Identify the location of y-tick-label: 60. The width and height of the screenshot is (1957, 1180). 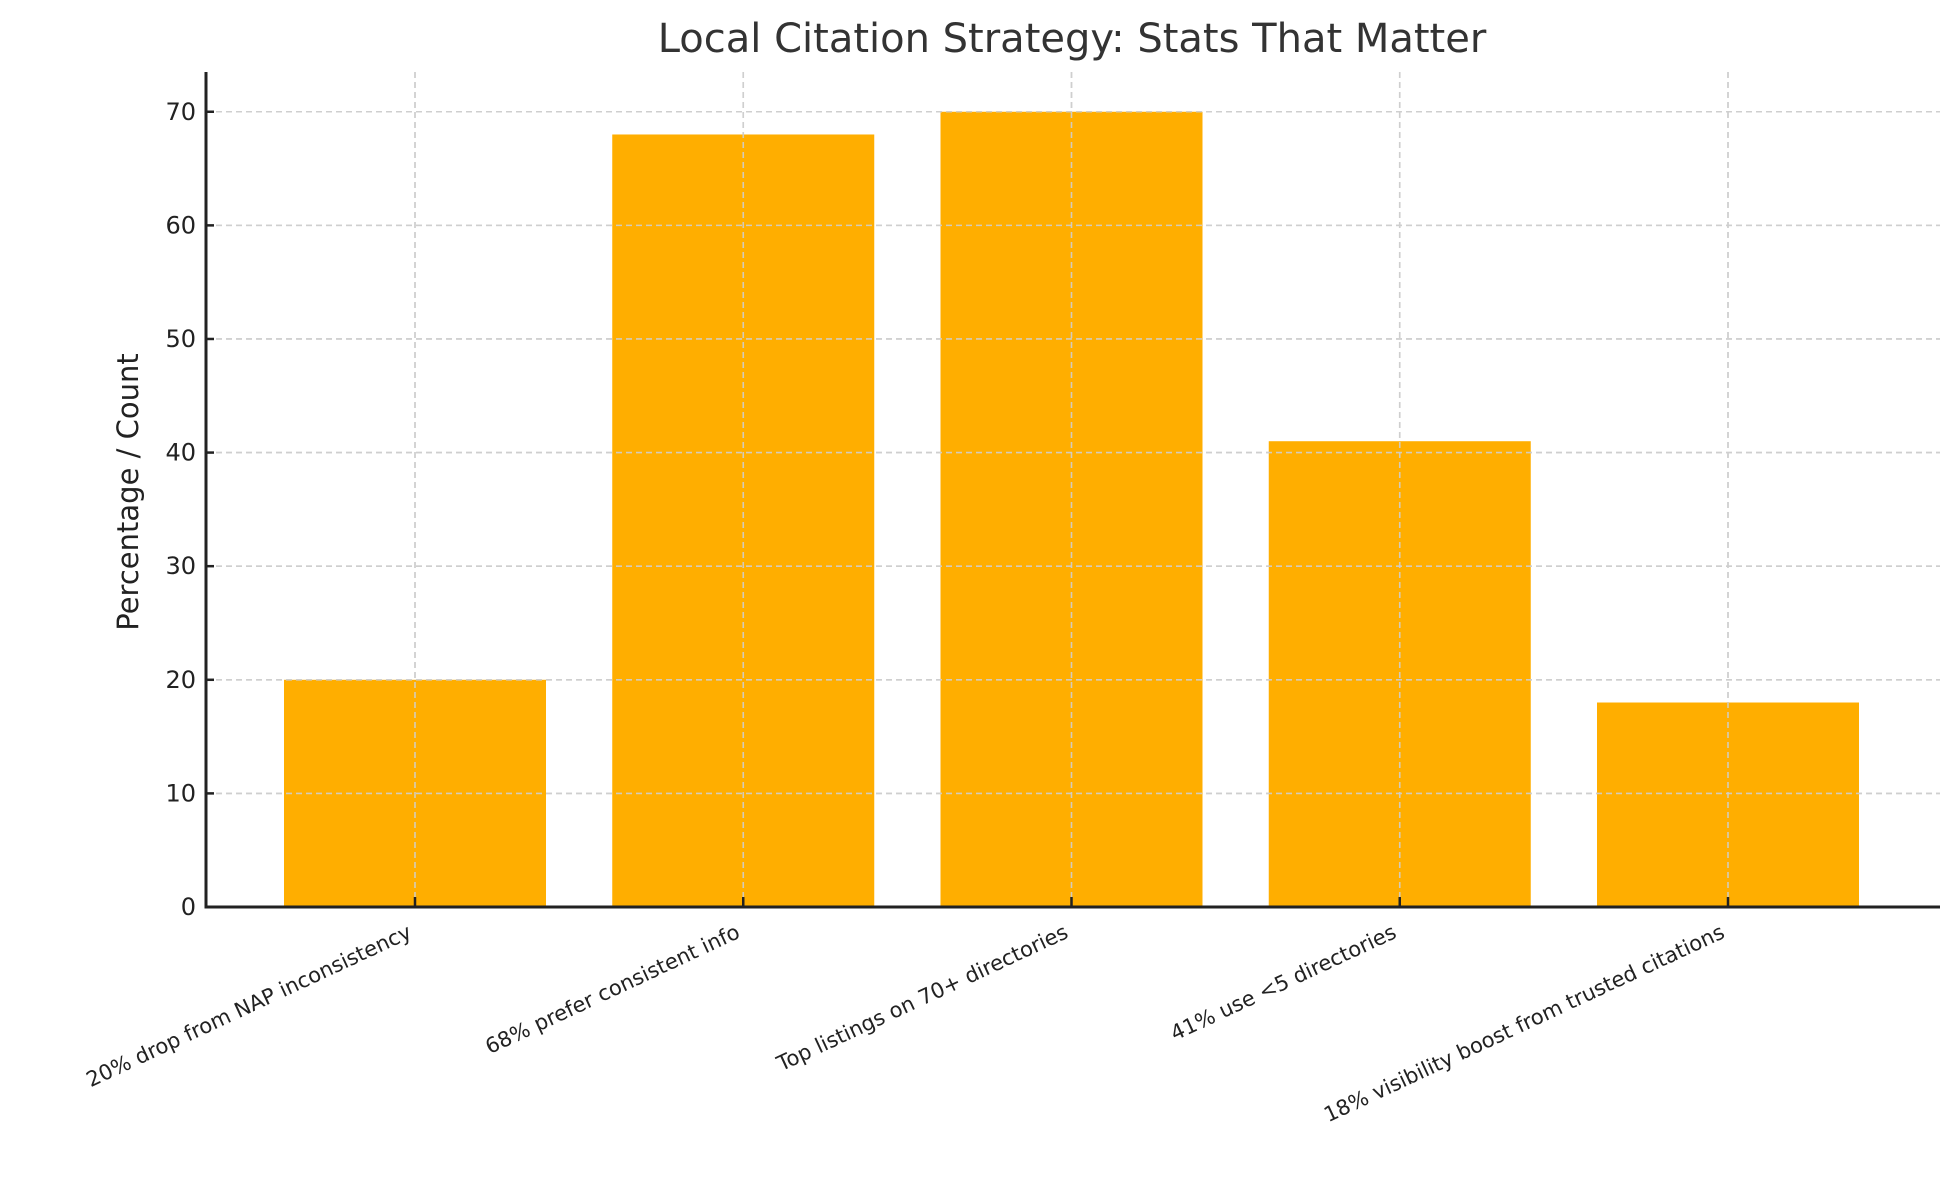
(180, 225).